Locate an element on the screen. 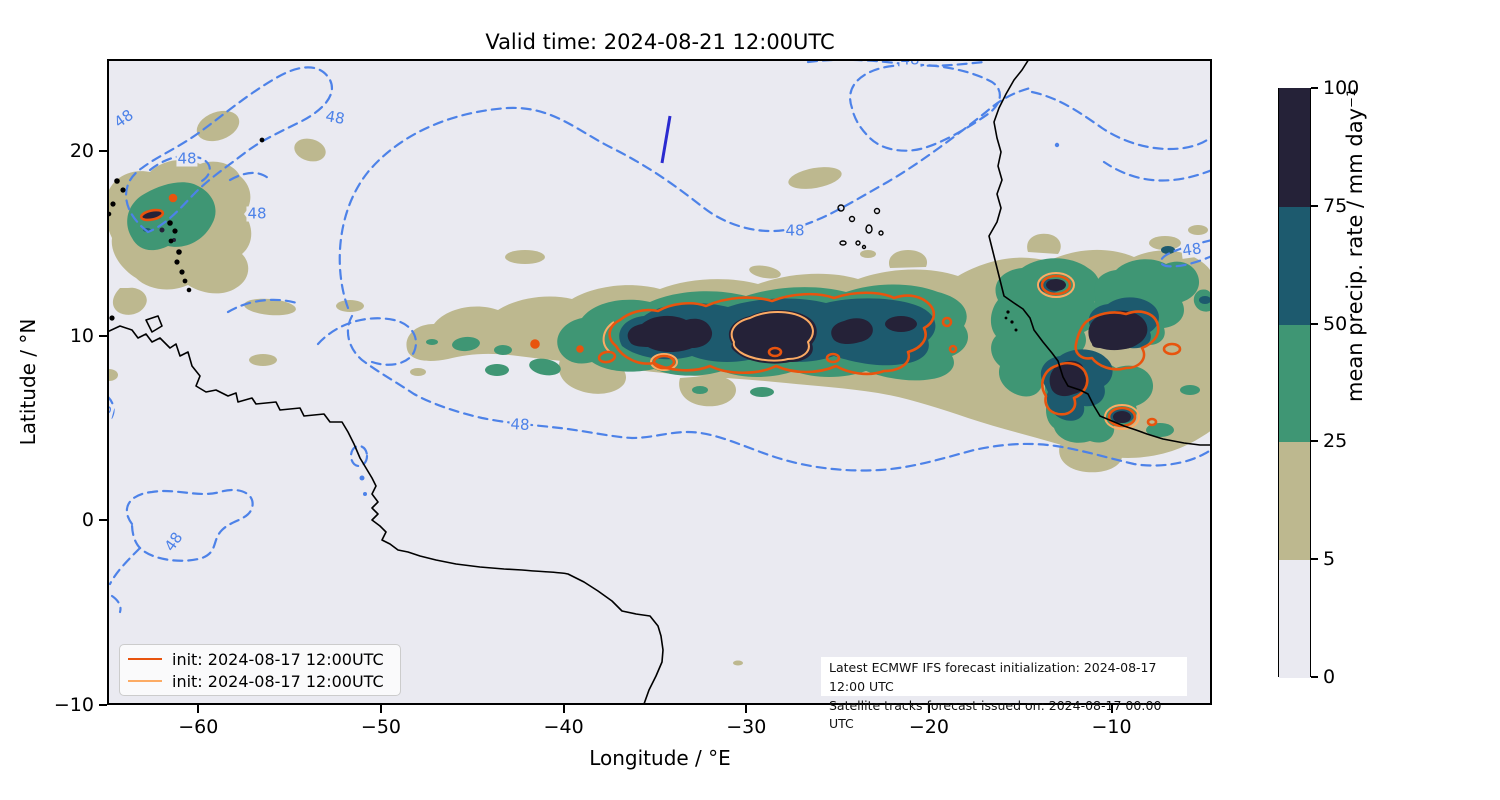  colorbar-label: mean precip. rate / mm day⁻¹ is located at coordinates (1355, 245).